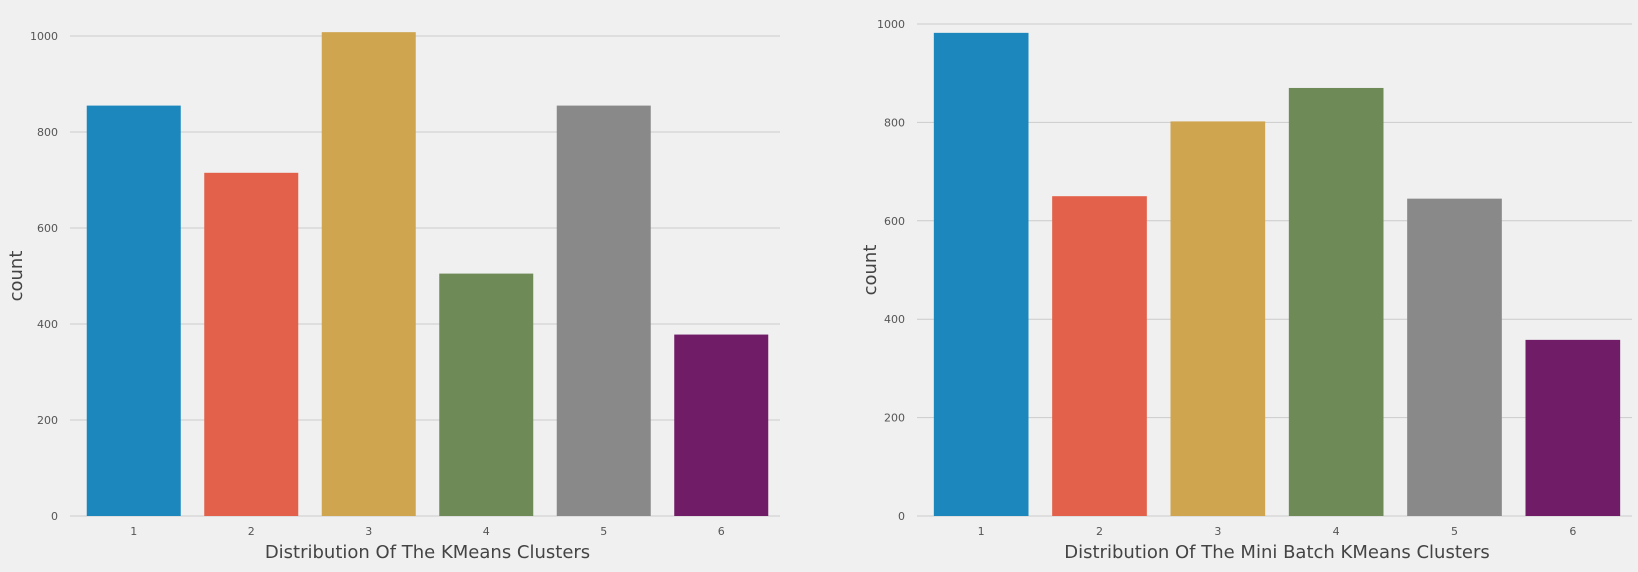 The width and height of the screenshot is (1638, 572). What do you see at coordinates (427, 552) in the screenshot?
I see `x-axis-label: Distribution Of The KMeans Clusters` at bounding box center [427, 552].